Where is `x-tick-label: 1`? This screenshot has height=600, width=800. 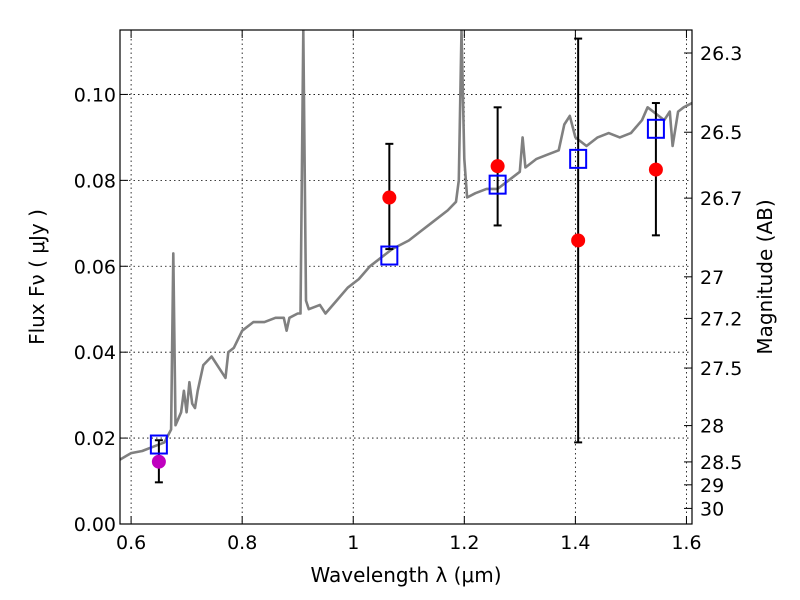 x-tick-label: 1 is located at coordinates (353, 543).